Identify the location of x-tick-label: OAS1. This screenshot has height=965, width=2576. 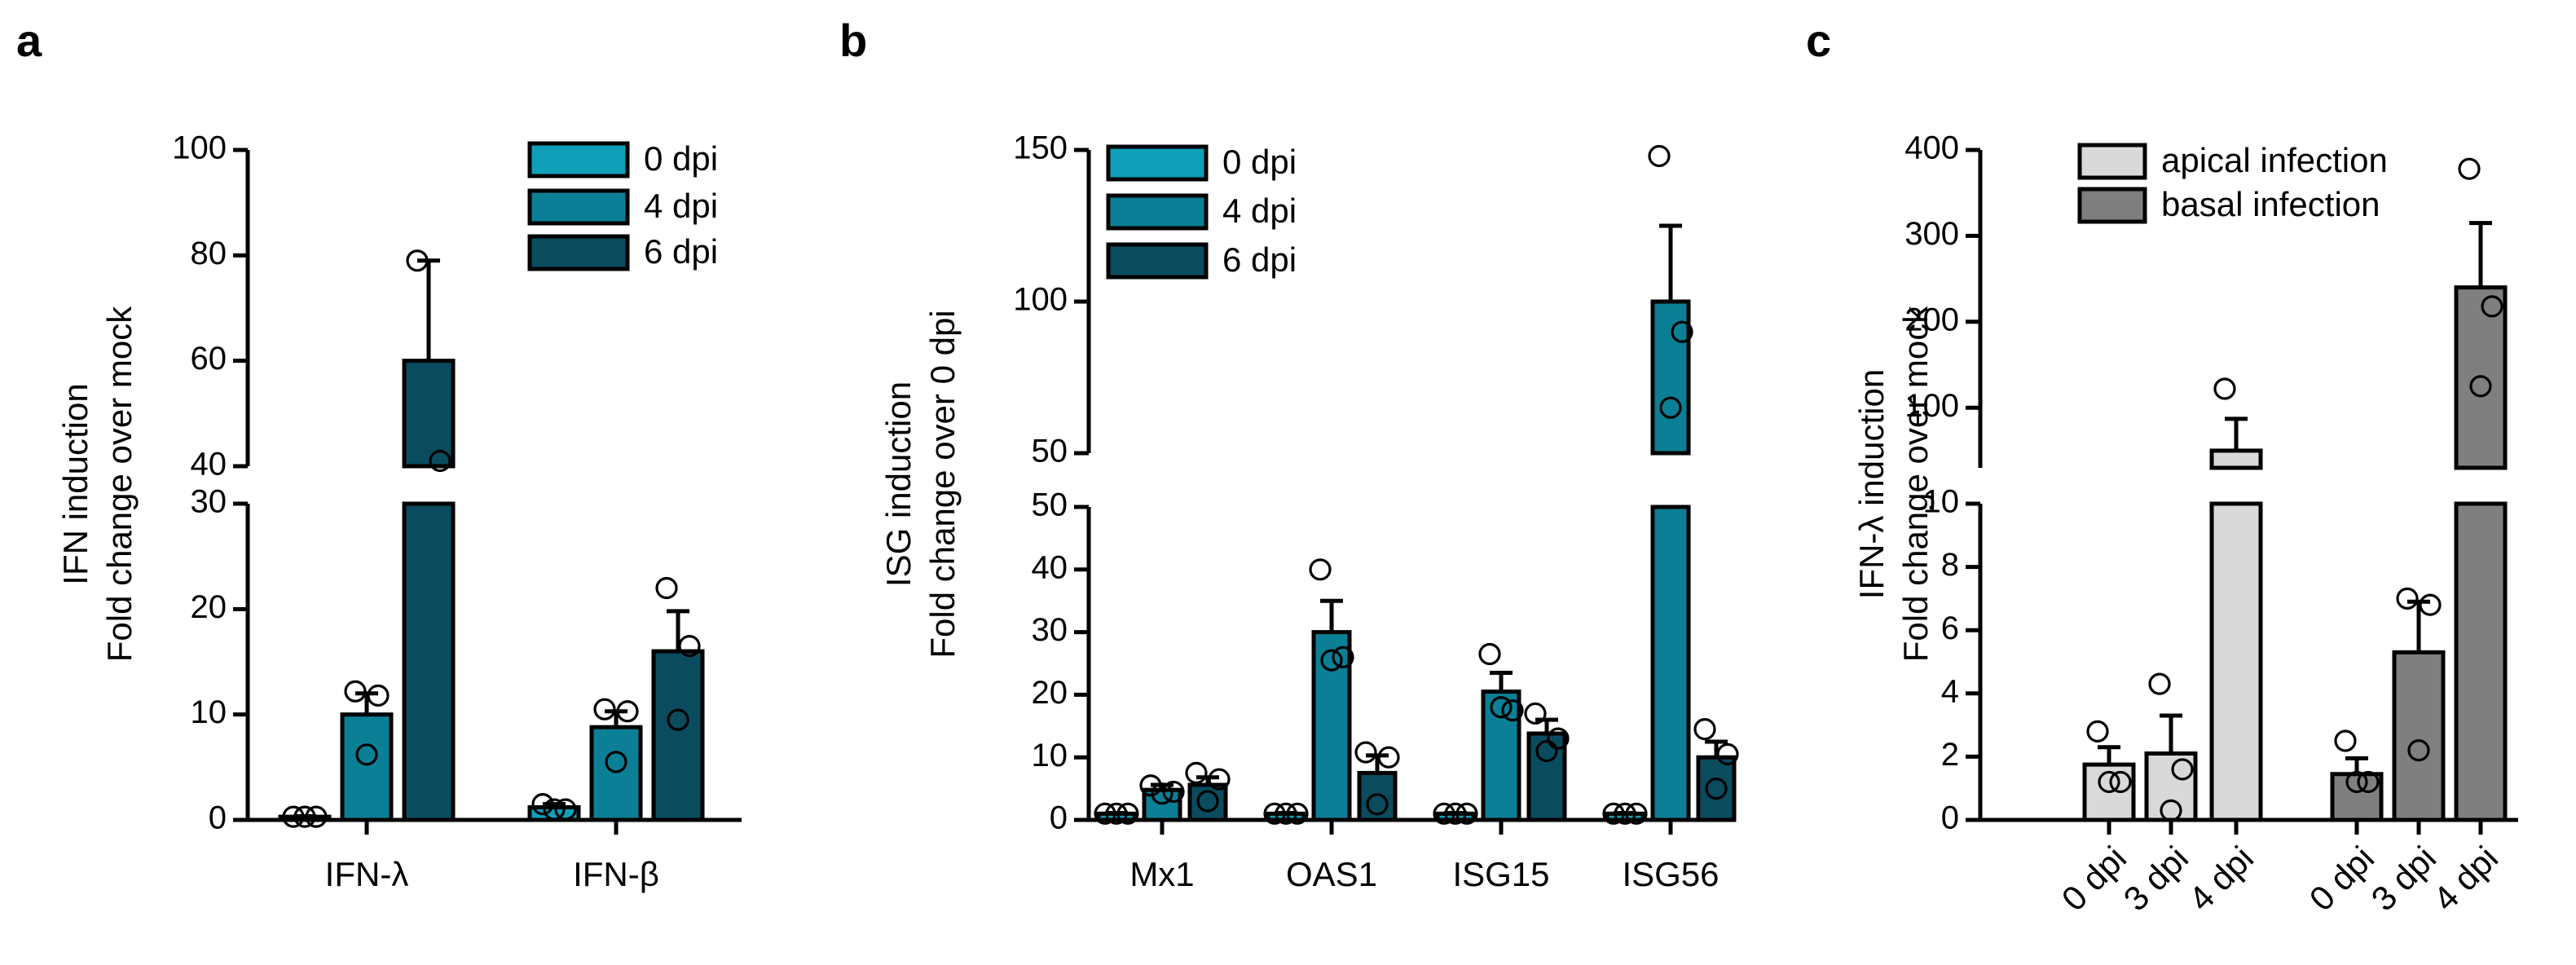
(1331, 874).